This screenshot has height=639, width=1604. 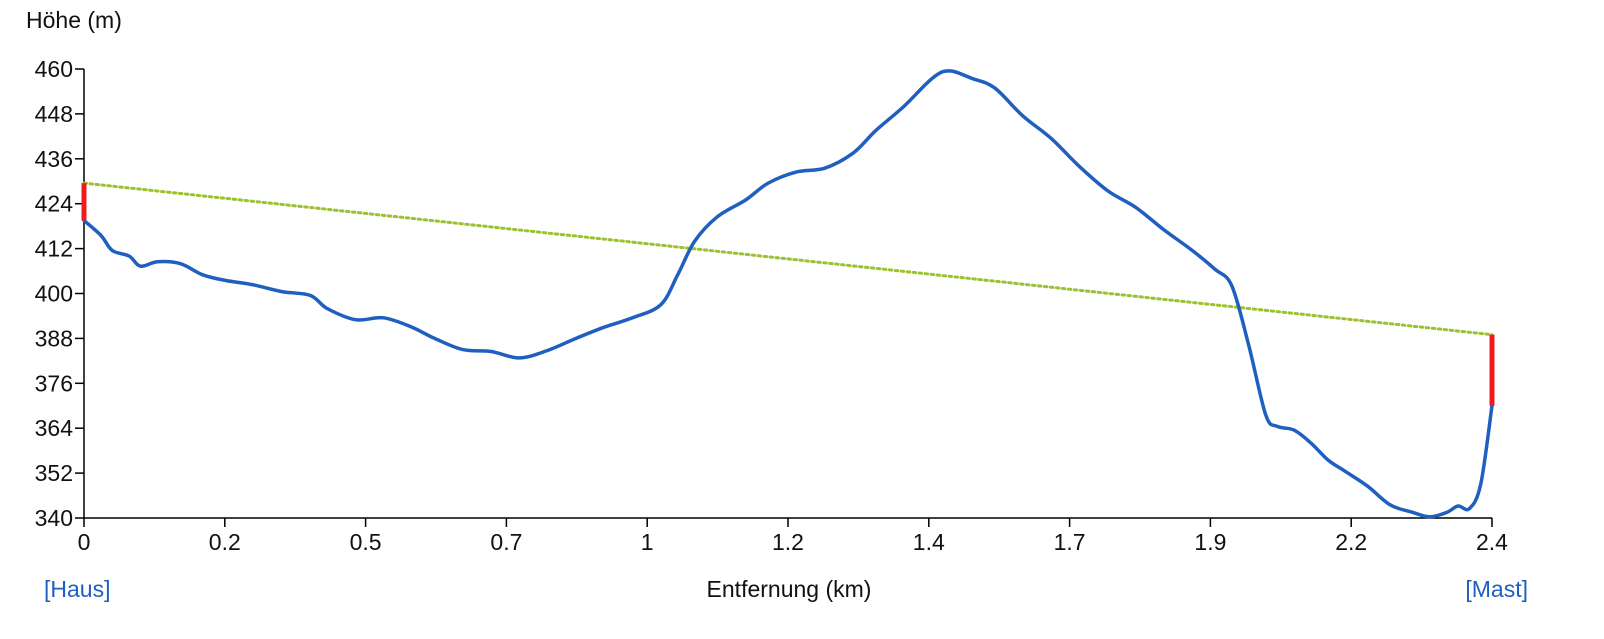 I want to click on y-tick-label: 352, so click(x=54, y=473).